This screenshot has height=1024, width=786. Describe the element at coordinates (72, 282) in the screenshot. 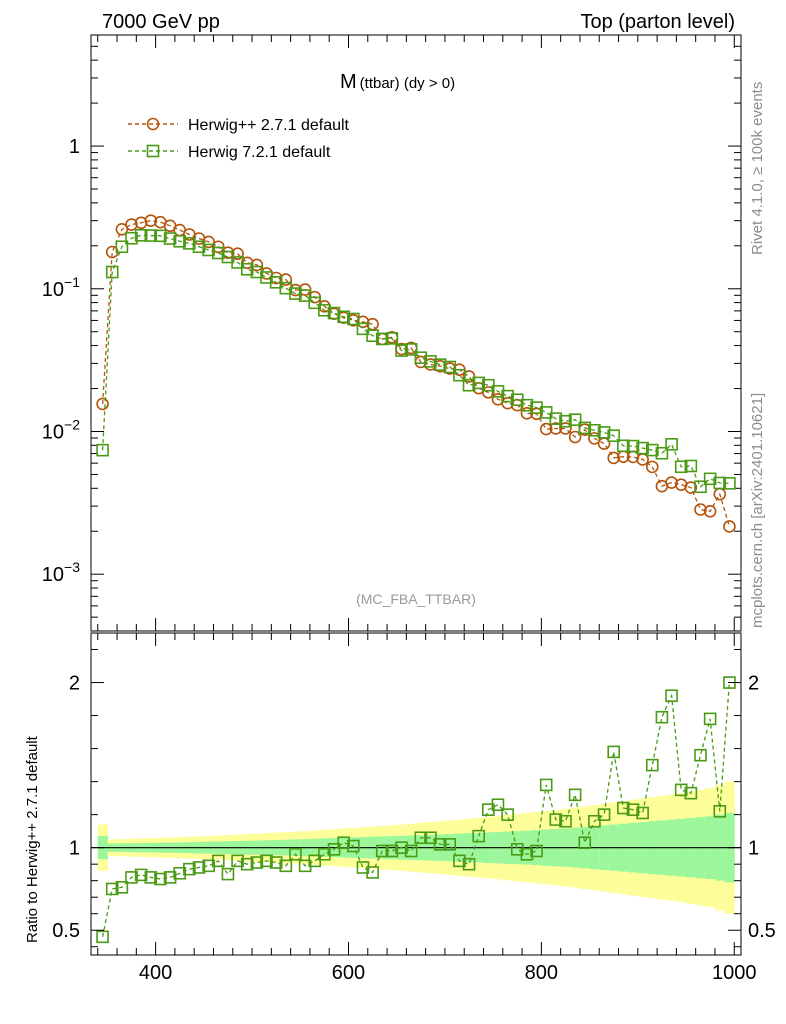

I see `main-y-tick-label-exponent: −1` at that location.